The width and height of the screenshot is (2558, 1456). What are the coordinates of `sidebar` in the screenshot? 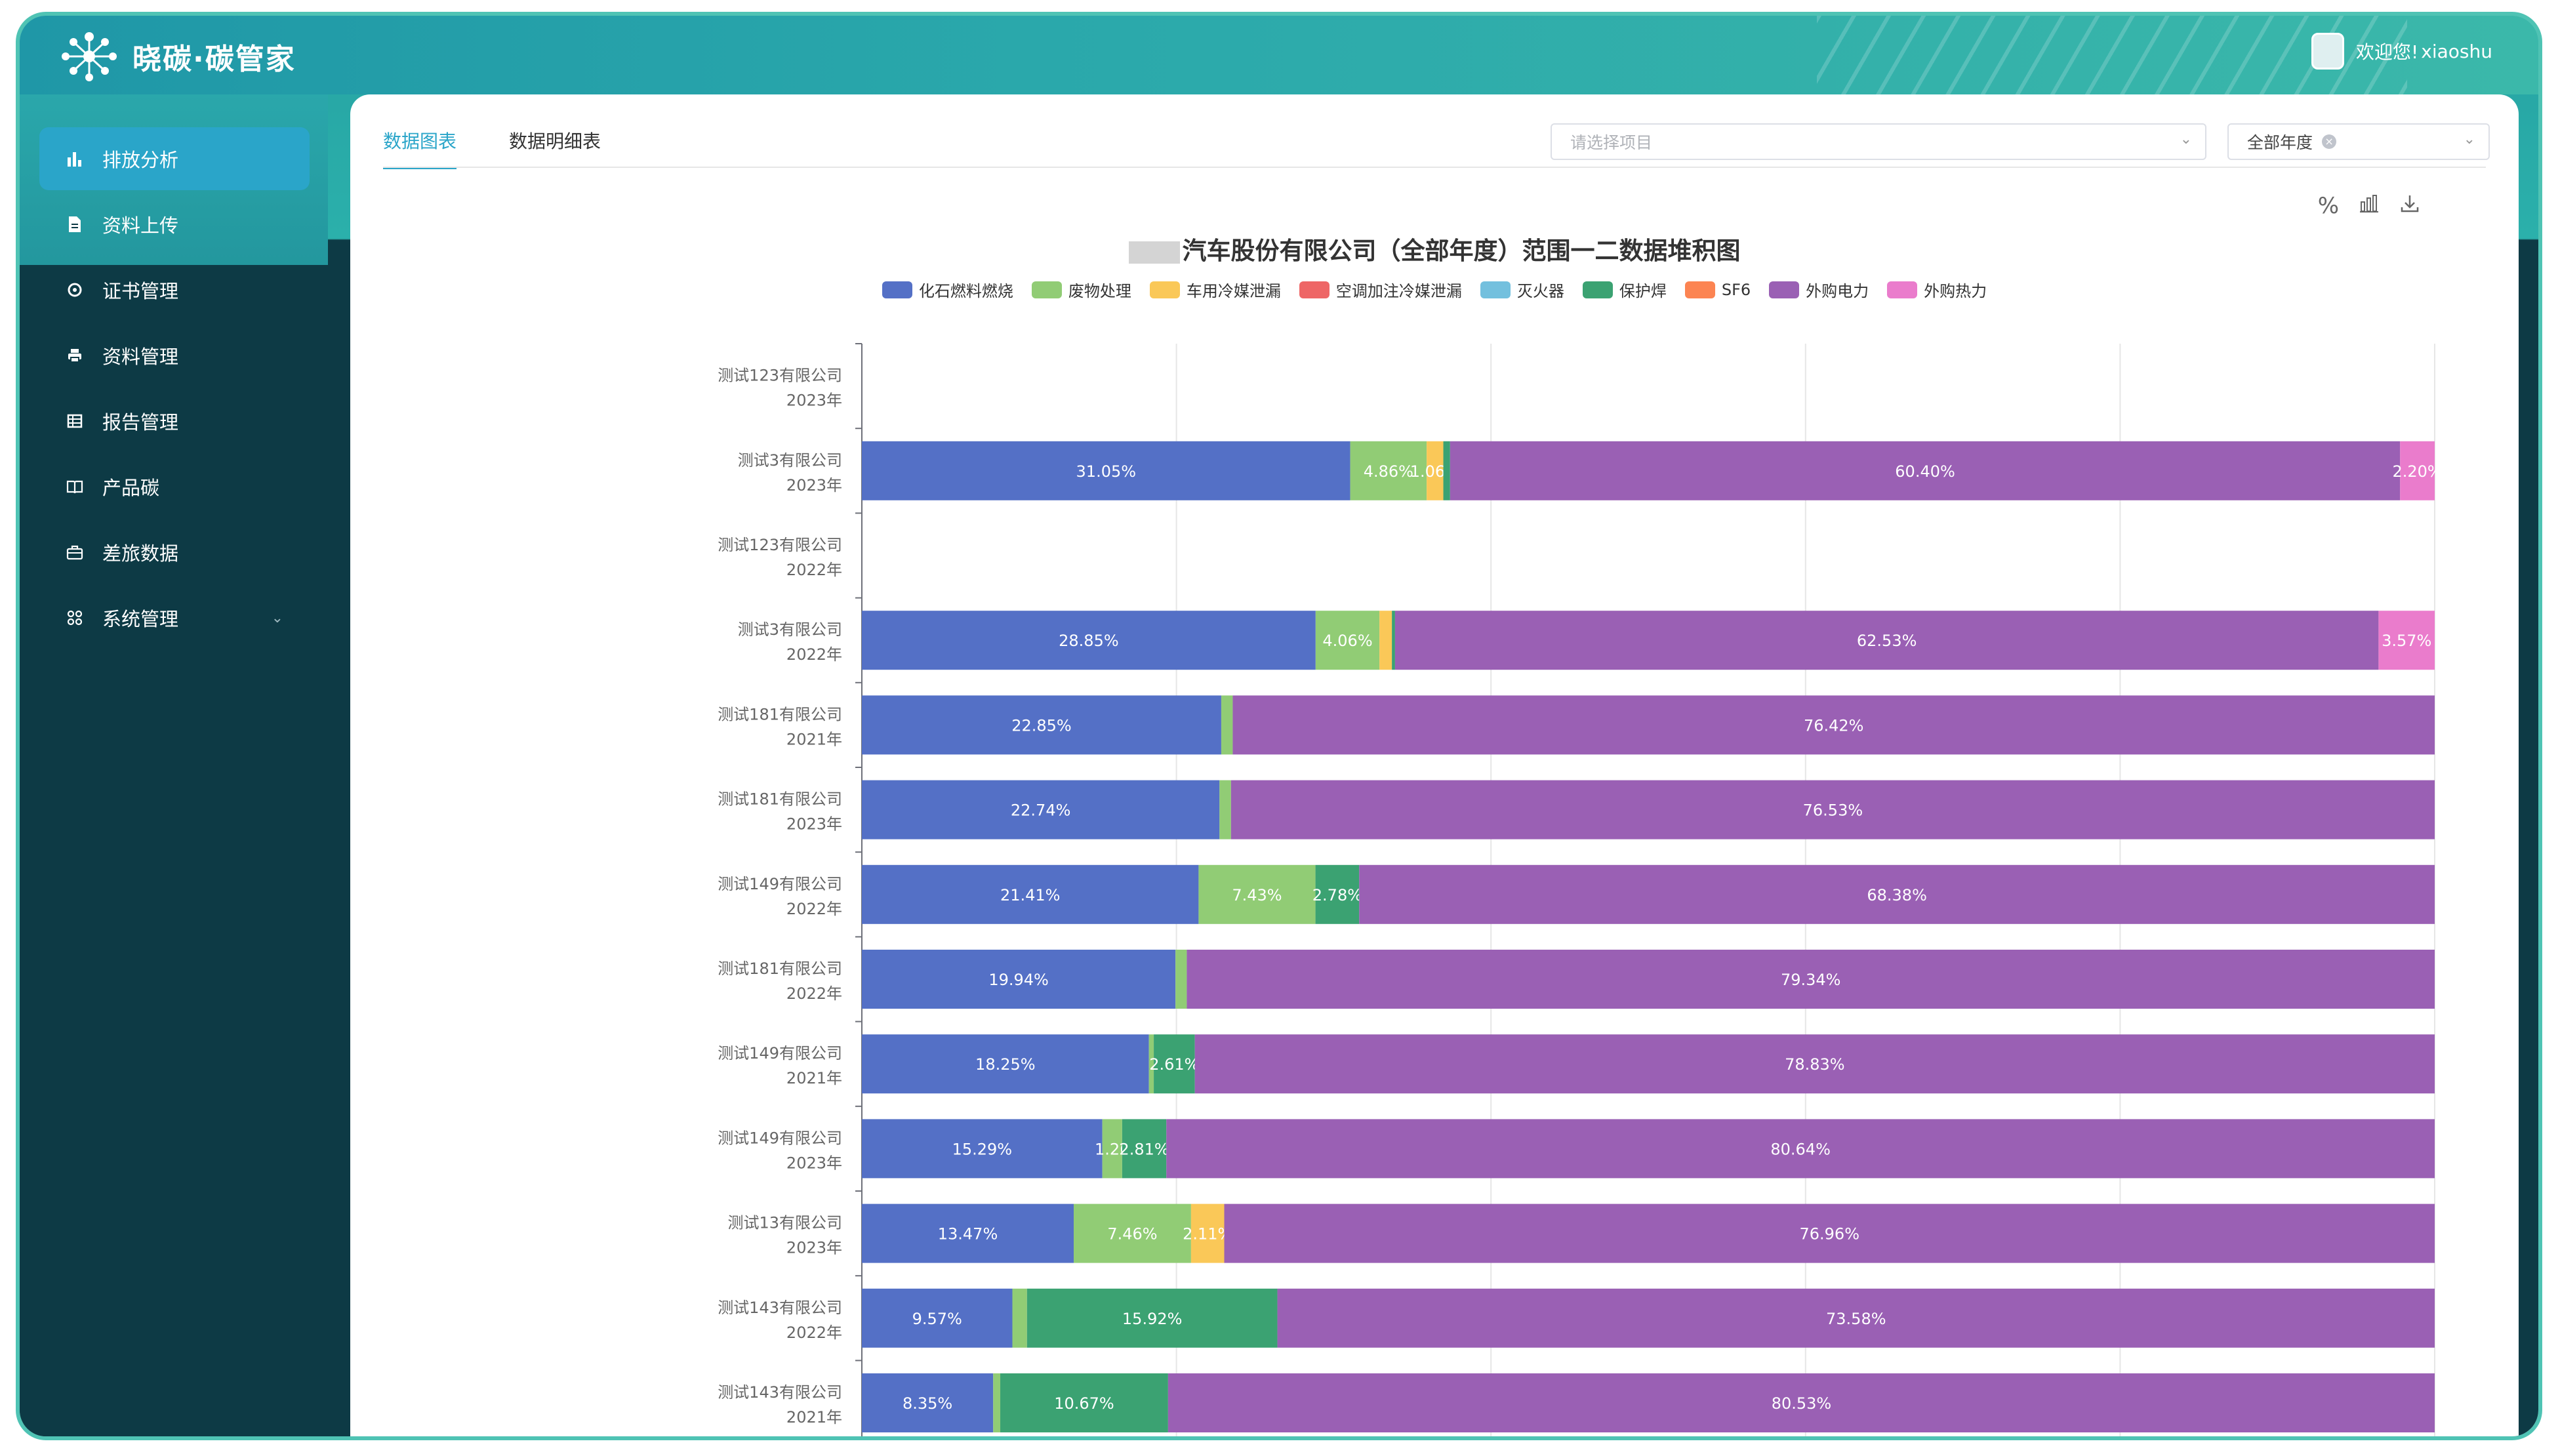 It's located at (174, 765).